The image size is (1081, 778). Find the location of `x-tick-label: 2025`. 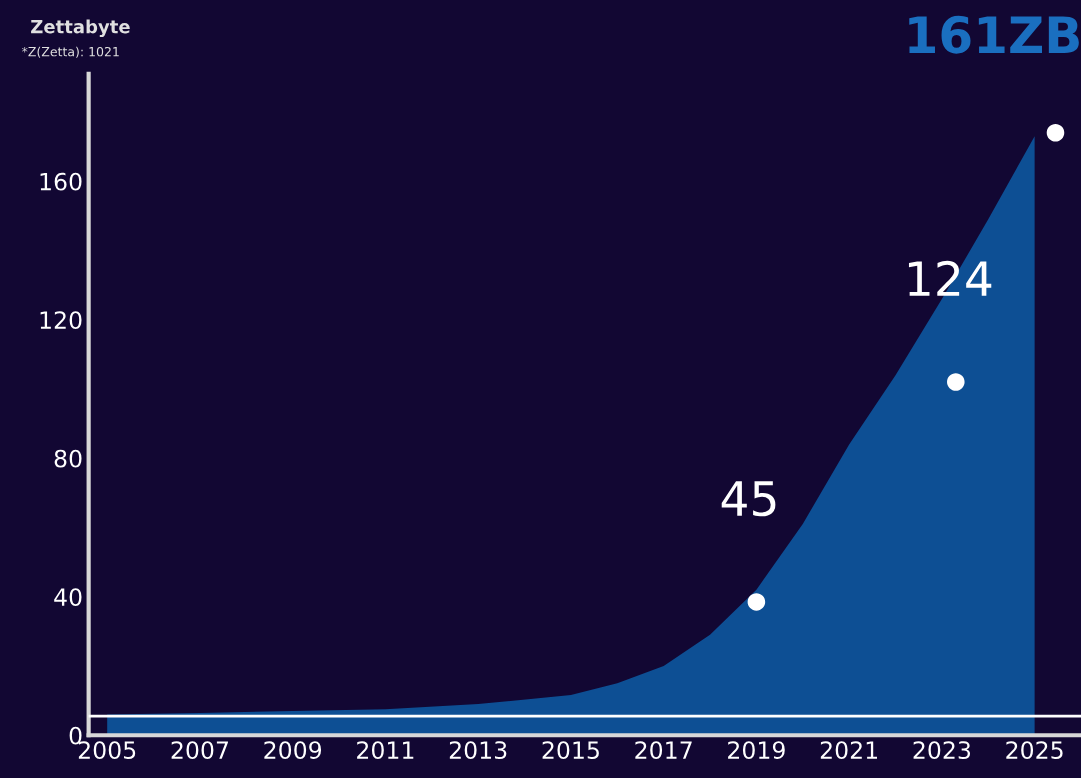

x-tick-label: 2025 is located at coordinates (1034, 750).